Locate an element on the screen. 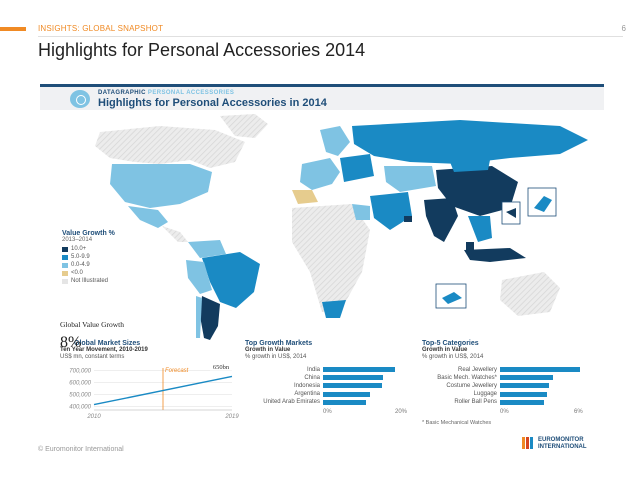 The image size is (638, 479). map-eastern-europe is located at coordinates (357, 168).